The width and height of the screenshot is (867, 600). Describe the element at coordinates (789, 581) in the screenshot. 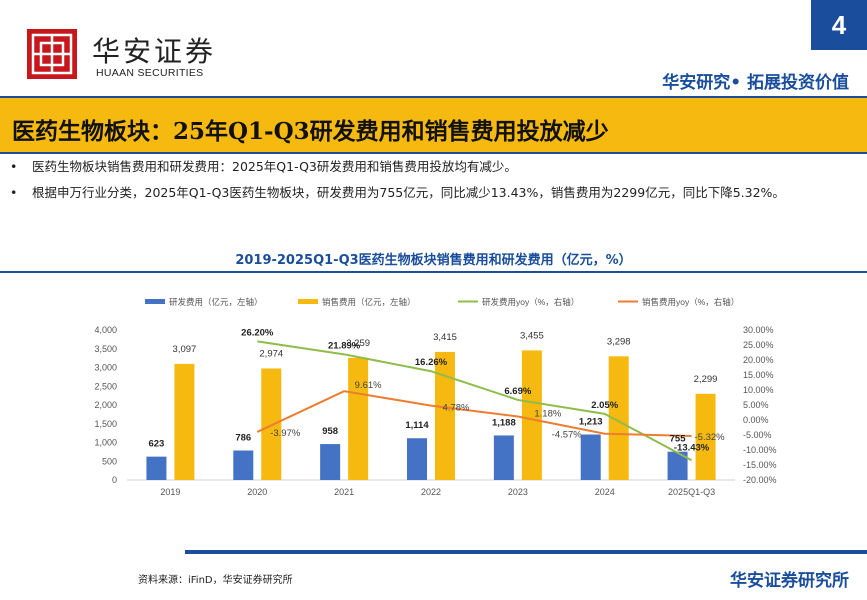

I see `footer-brand: 华安证券研究所` at that location.